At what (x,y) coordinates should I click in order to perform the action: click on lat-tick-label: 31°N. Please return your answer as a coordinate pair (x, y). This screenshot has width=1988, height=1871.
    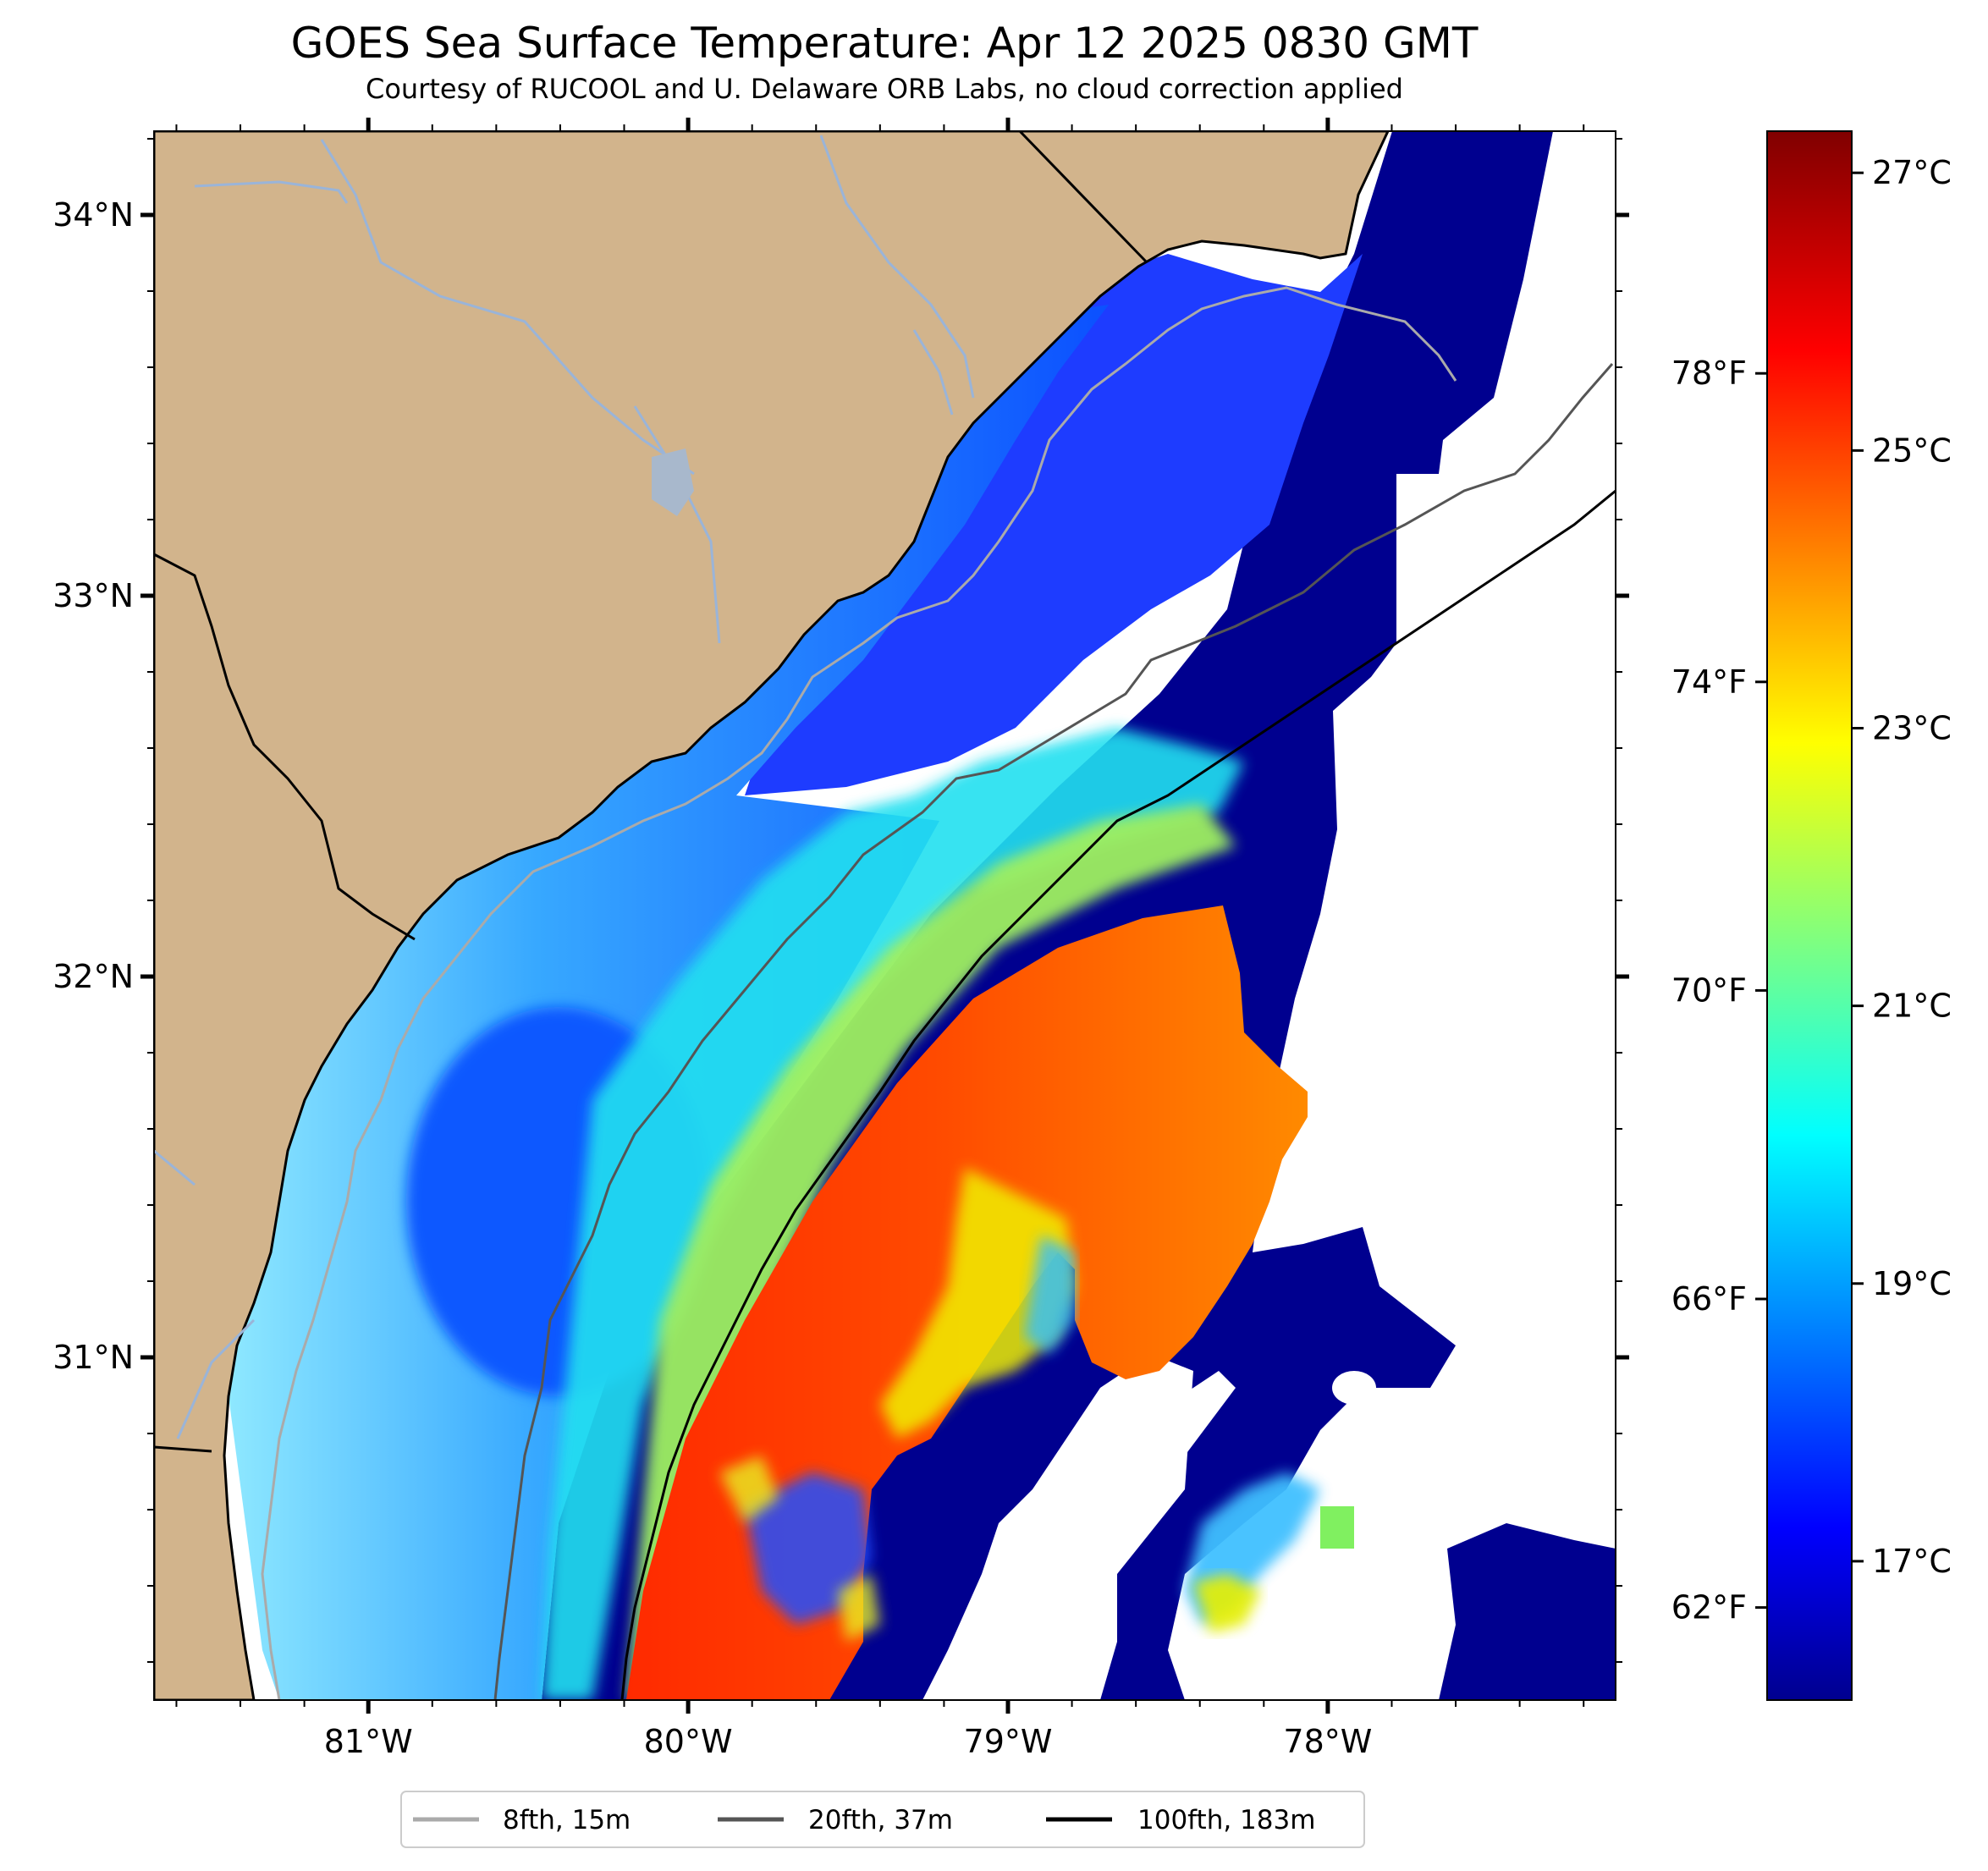
    Looking at the image, I should click on (93, 1358).